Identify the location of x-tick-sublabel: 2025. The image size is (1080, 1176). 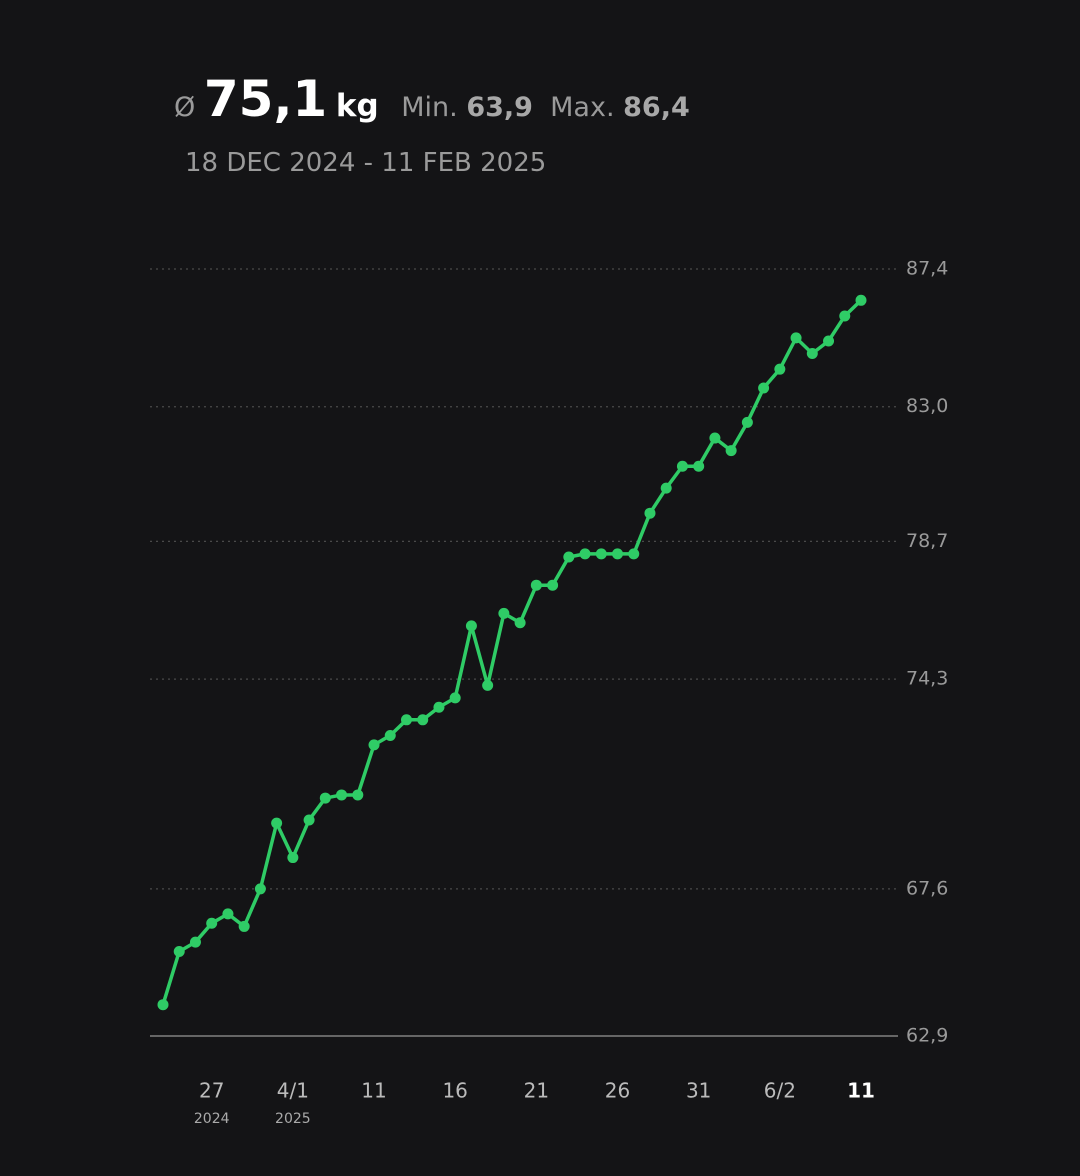
(293, 1119).